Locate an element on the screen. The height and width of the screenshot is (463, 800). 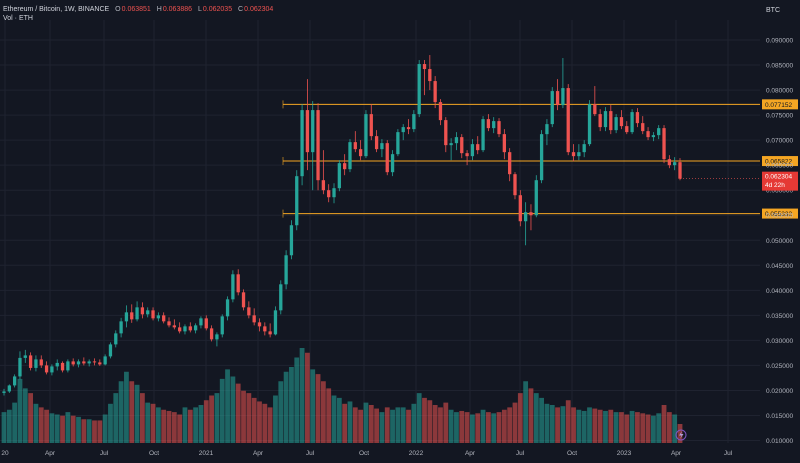
price-tick-label: 0.075000 is located at coordinates (779, 116).